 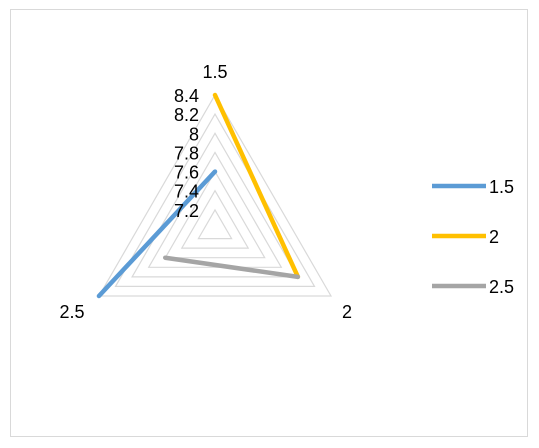 I want to click on radial-tick-label: 8.4, so click(x=186, y=96).